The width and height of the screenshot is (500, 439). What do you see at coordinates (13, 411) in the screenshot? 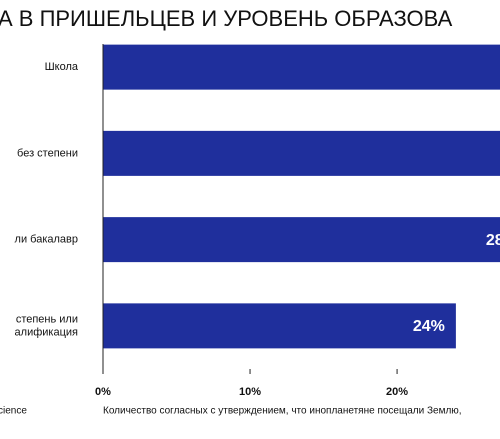
I see `source: cience` at bounding box center [13, 411].